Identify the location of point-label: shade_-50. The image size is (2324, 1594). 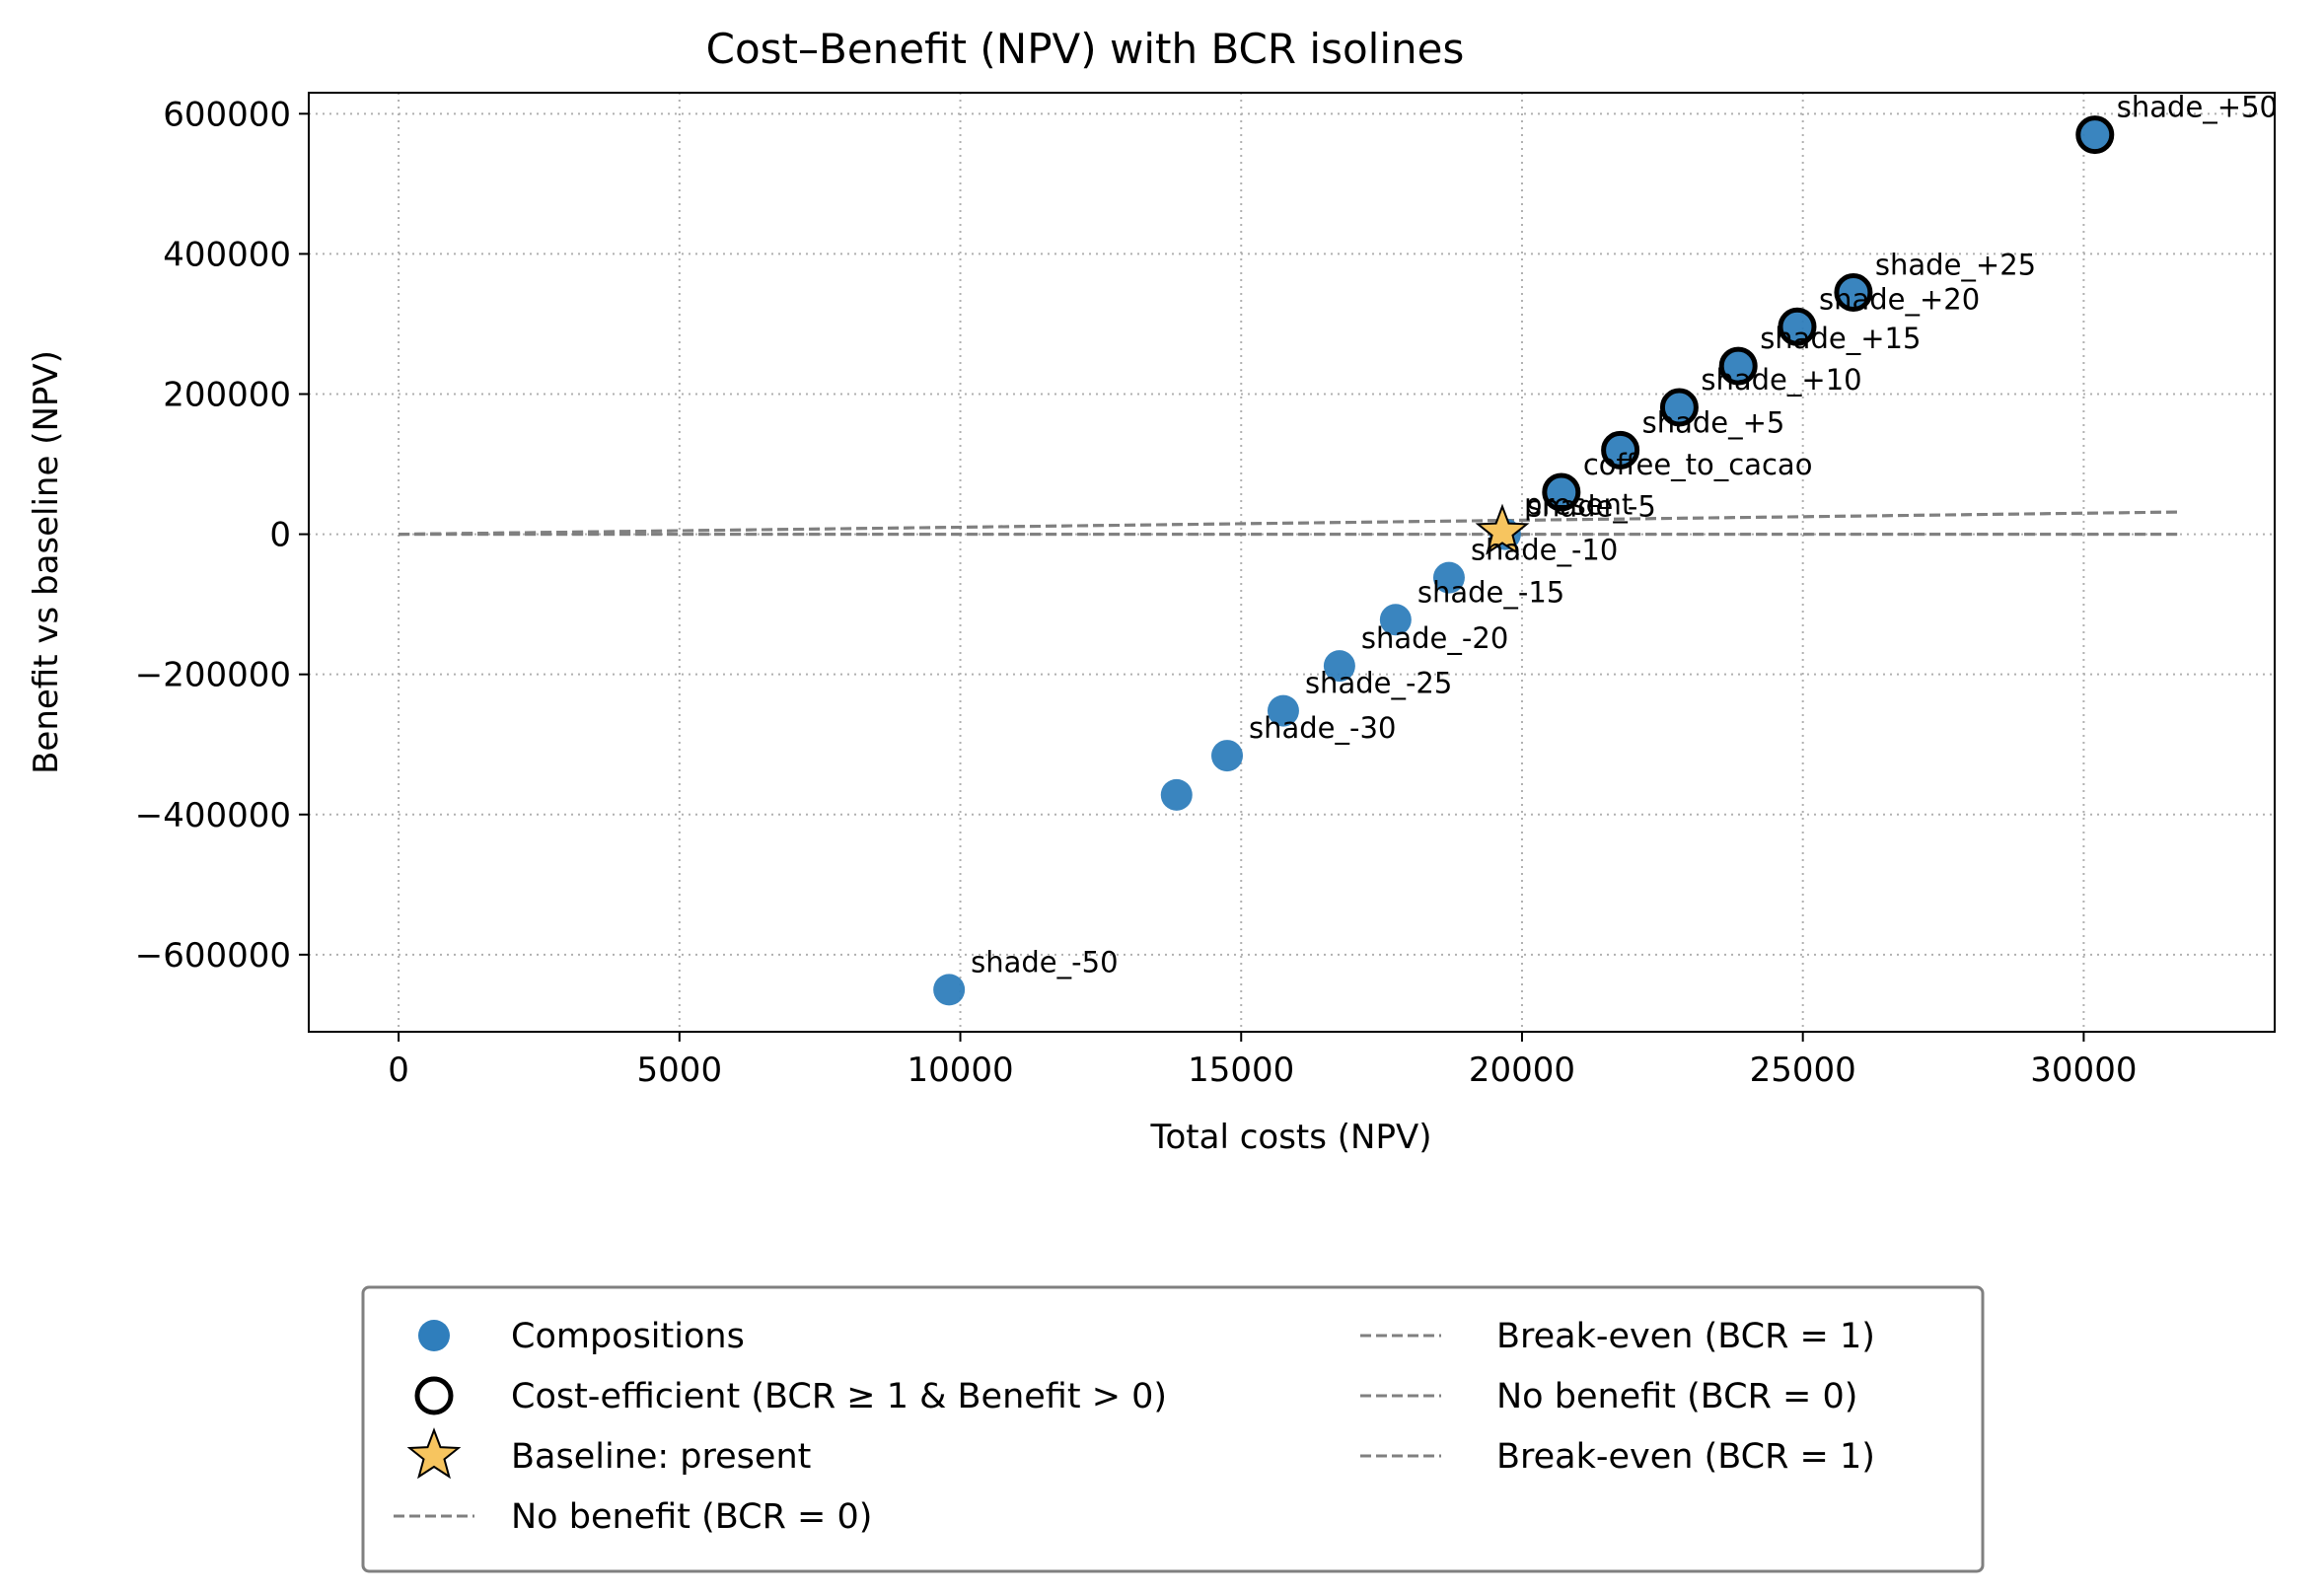
(1044, 961).